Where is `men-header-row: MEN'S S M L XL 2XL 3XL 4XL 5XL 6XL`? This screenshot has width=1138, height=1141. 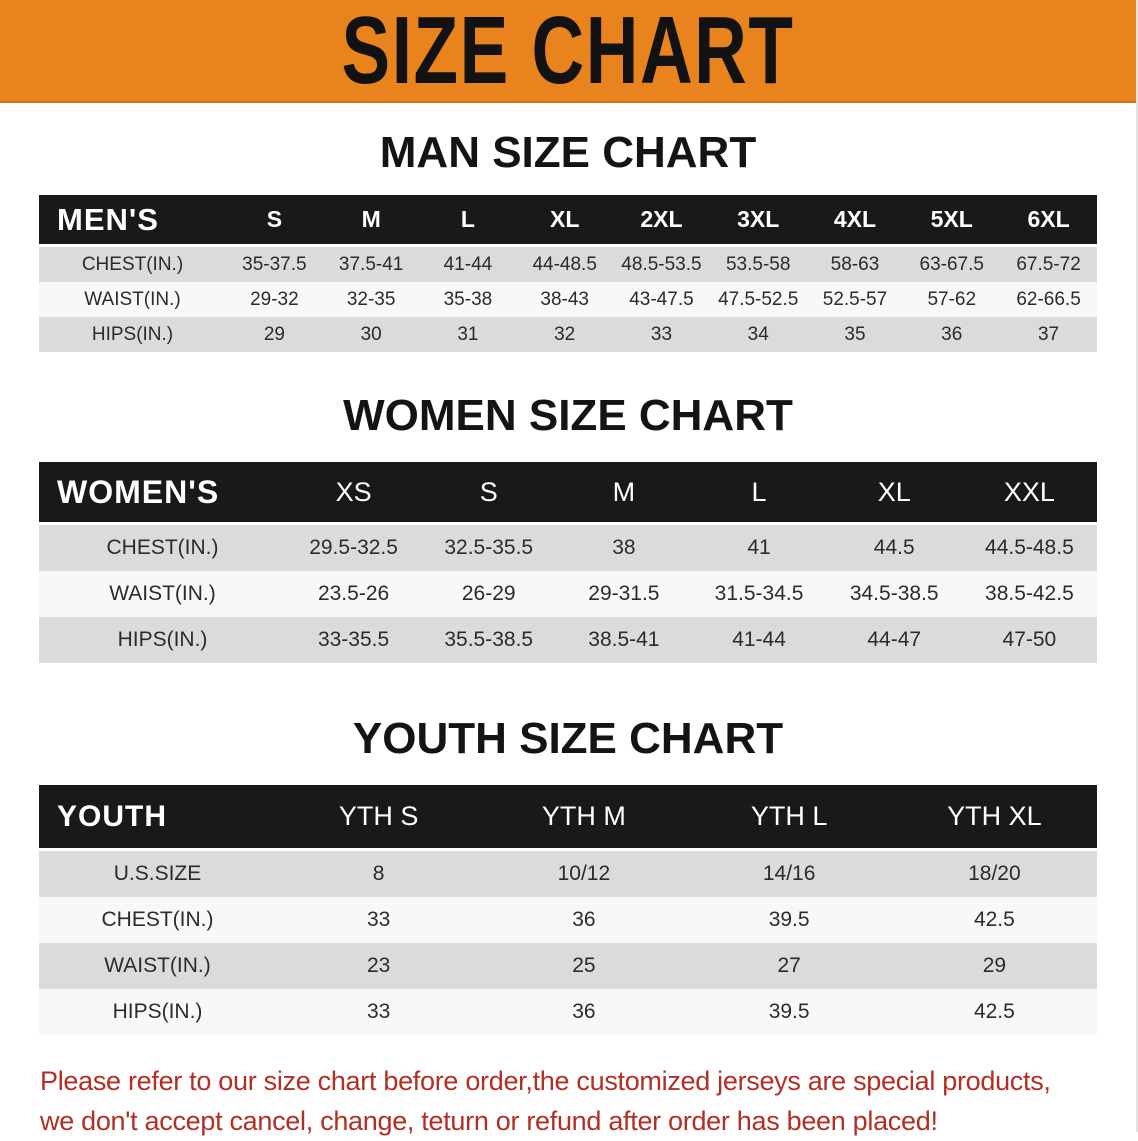 men-header-row: MEN'S S M L XL 2XL 3XL 4XL 5XL 6XL is located at coordinates (568, 221).